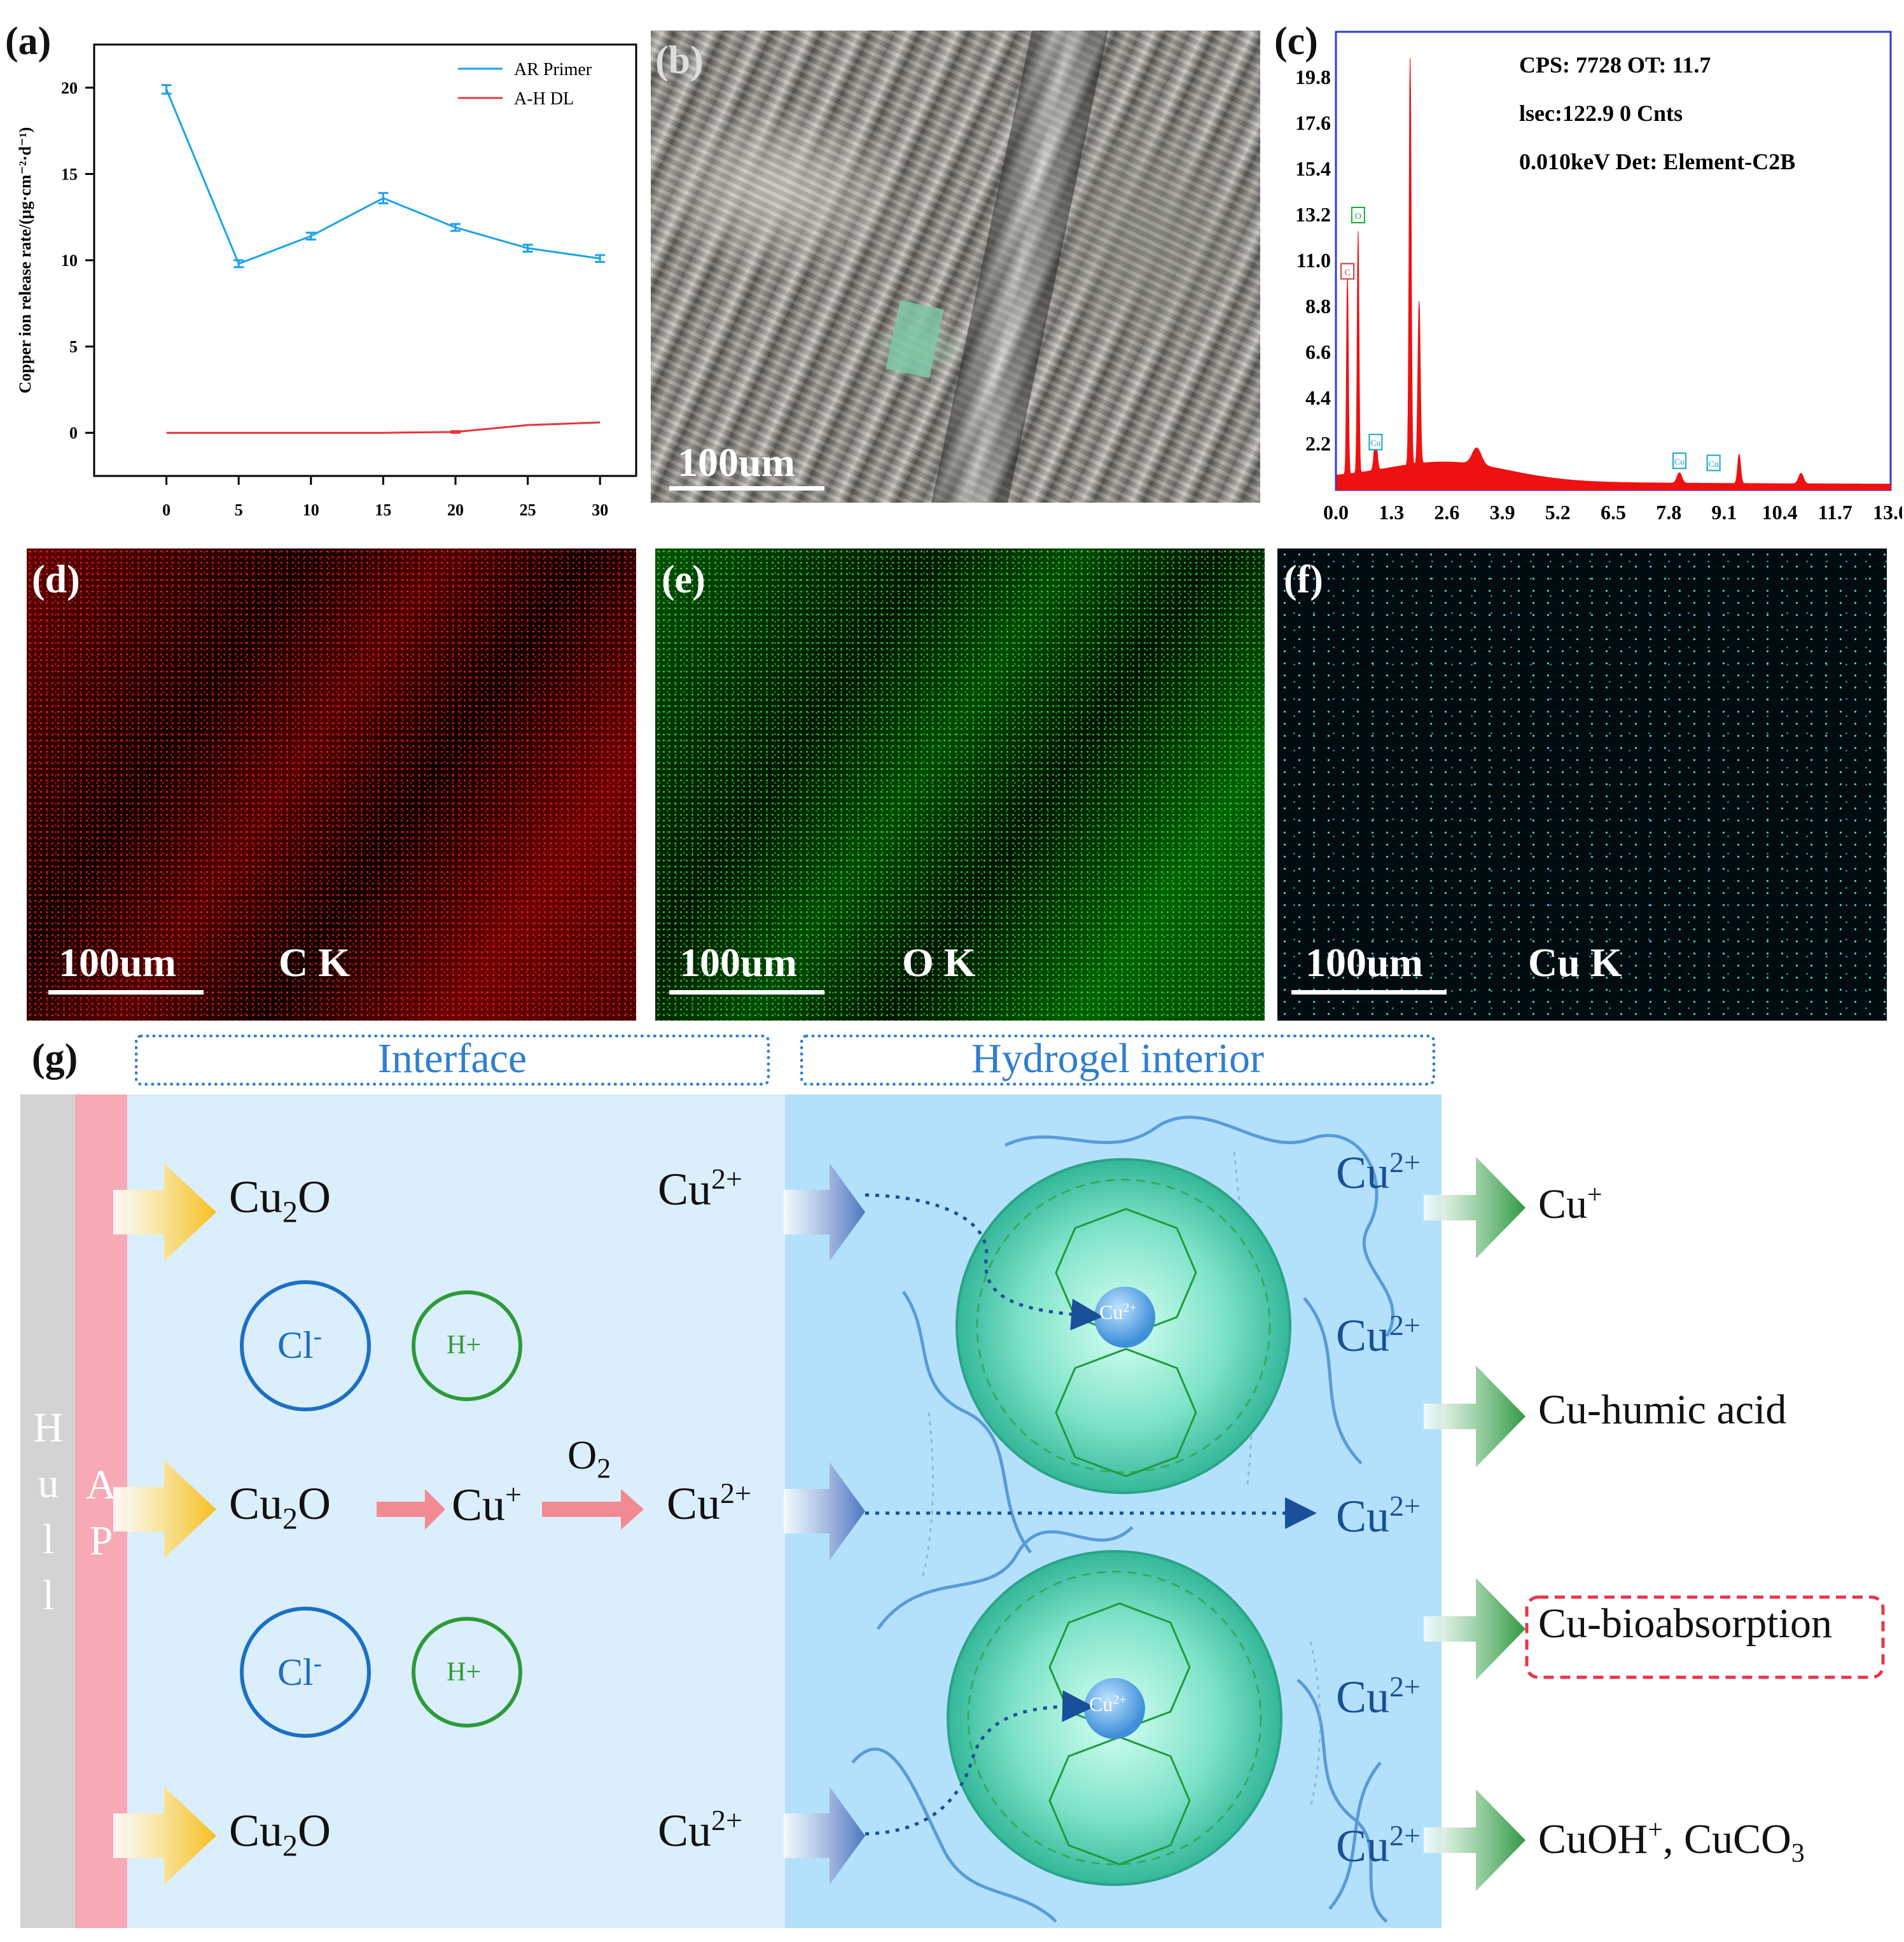 The image size is (1904, 1942). What do you see at coordinates (69, 88) in the screenshot?
I see `y-tick-label: 20` at bounding box center [69, 88].